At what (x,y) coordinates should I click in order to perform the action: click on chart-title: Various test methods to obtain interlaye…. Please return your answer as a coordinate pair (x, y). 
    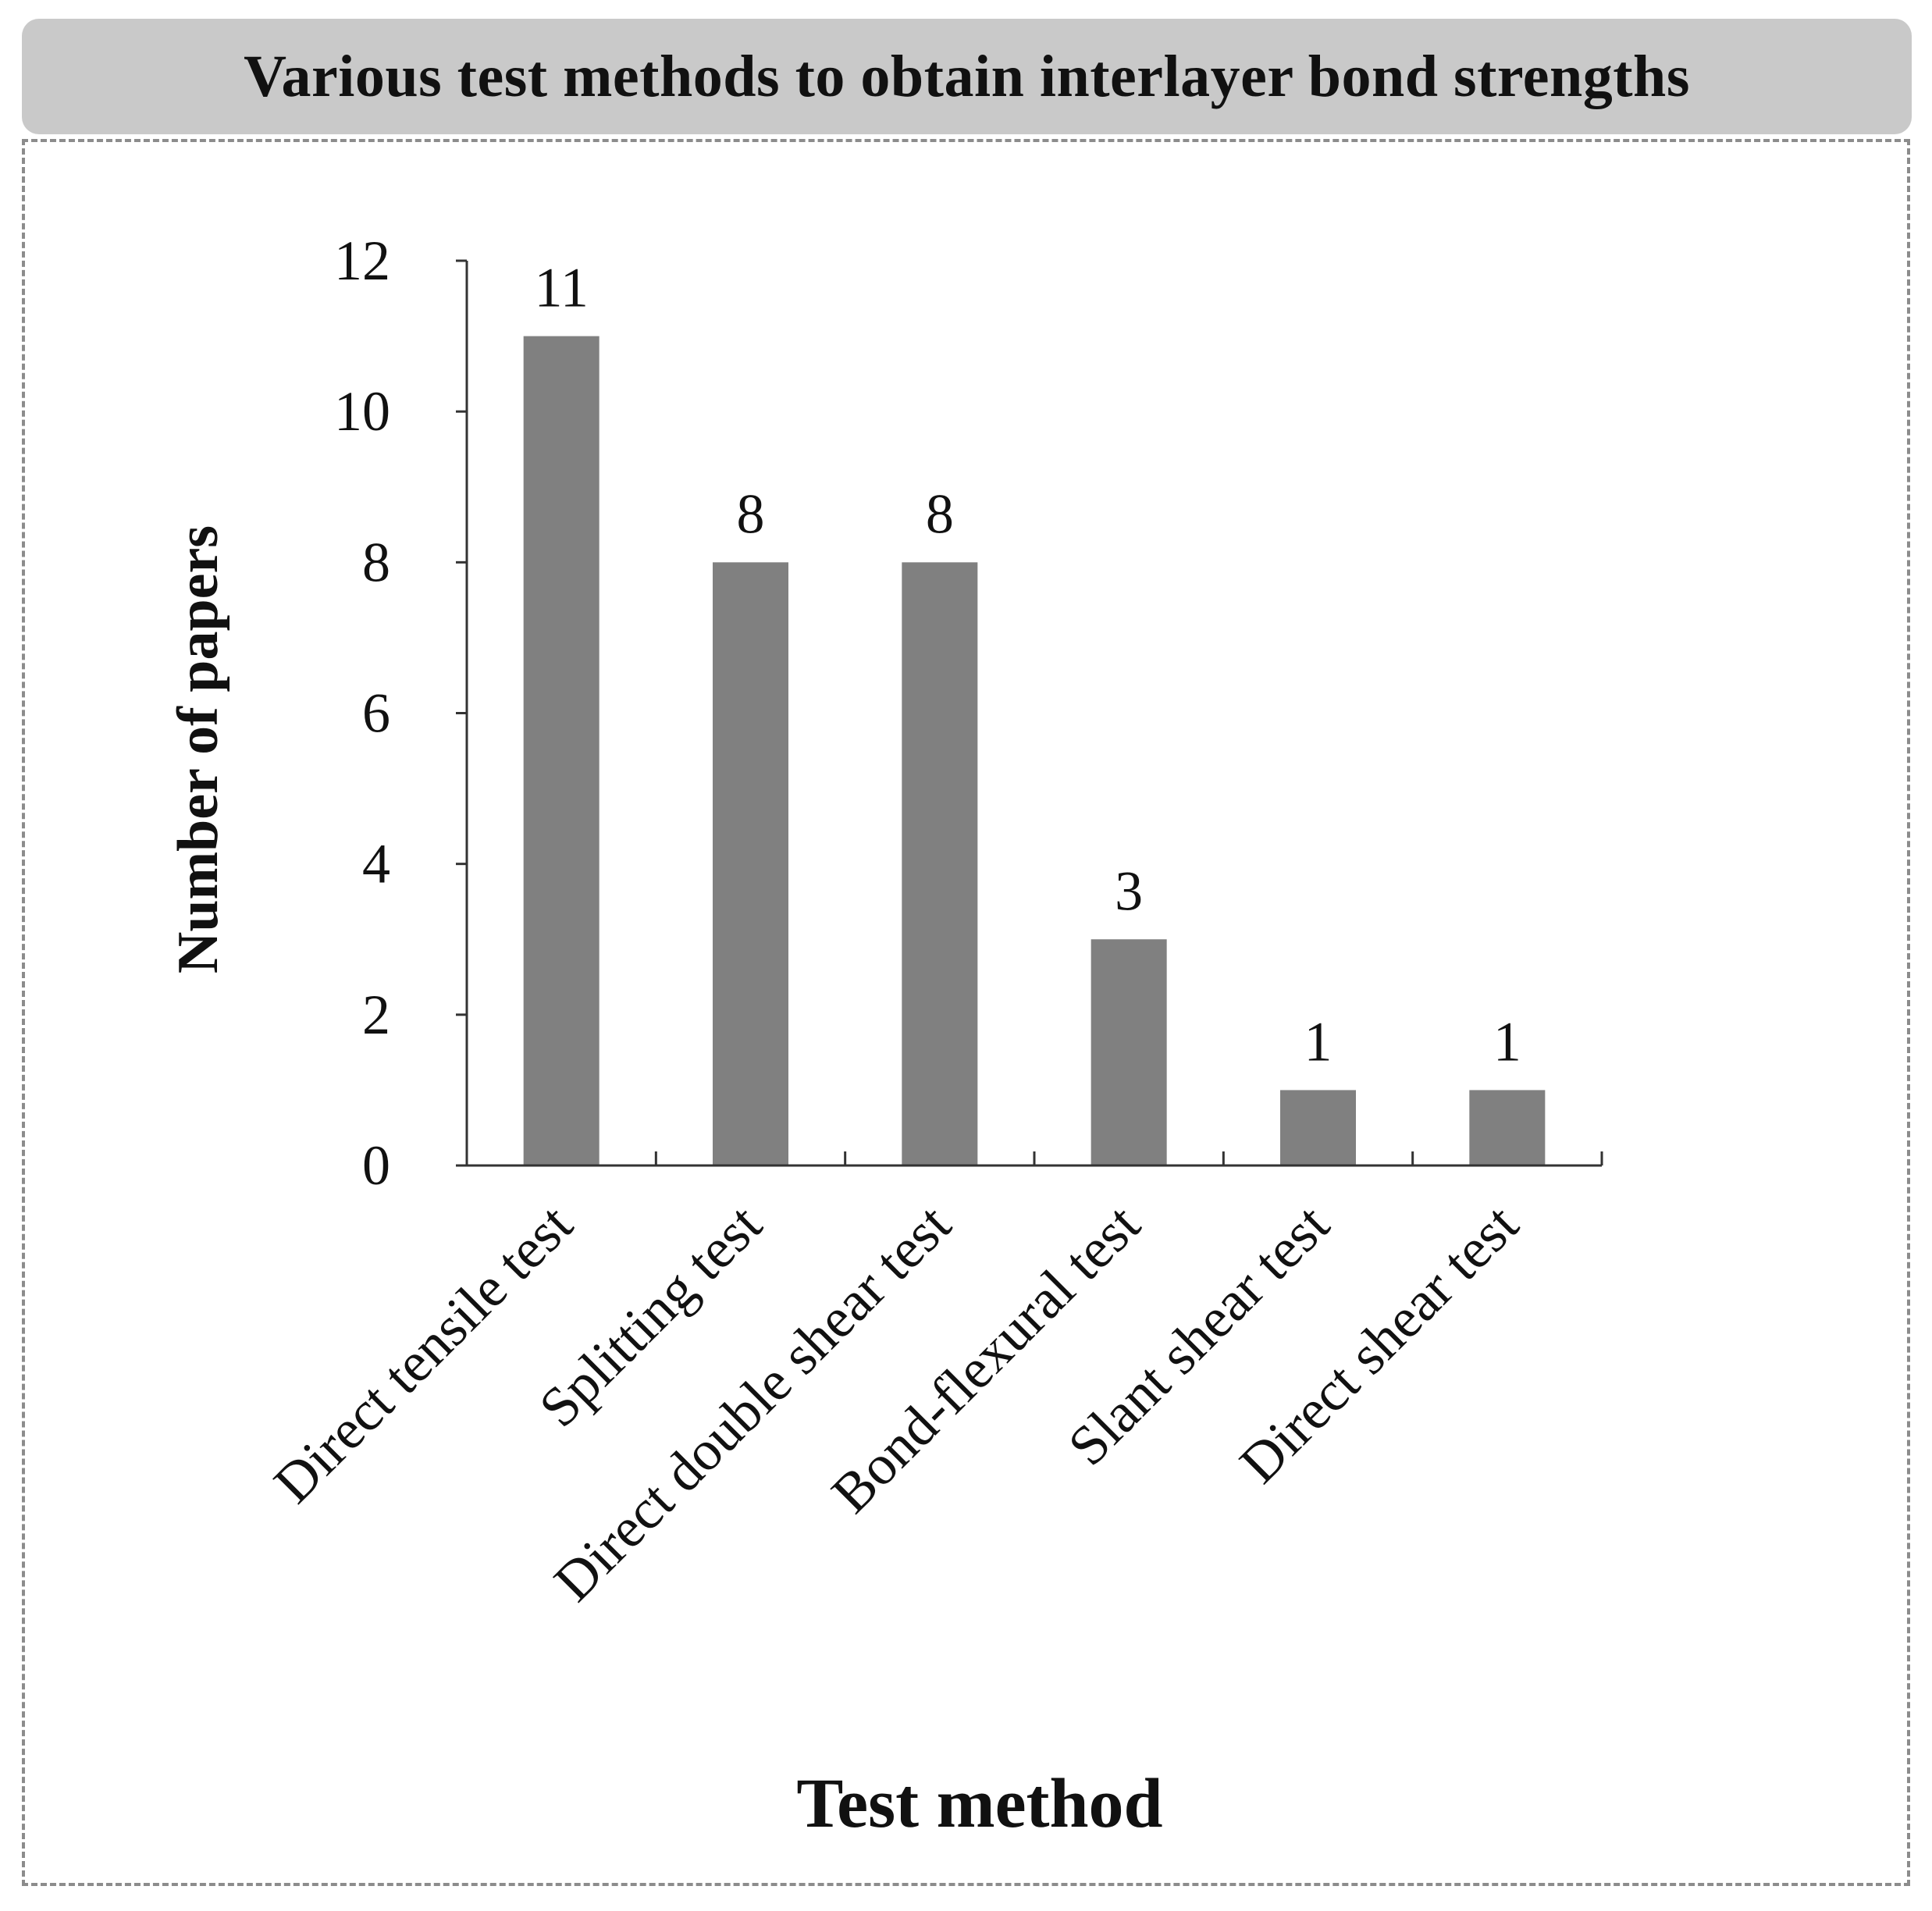
    Looking at the image, I should click on (967, 76).